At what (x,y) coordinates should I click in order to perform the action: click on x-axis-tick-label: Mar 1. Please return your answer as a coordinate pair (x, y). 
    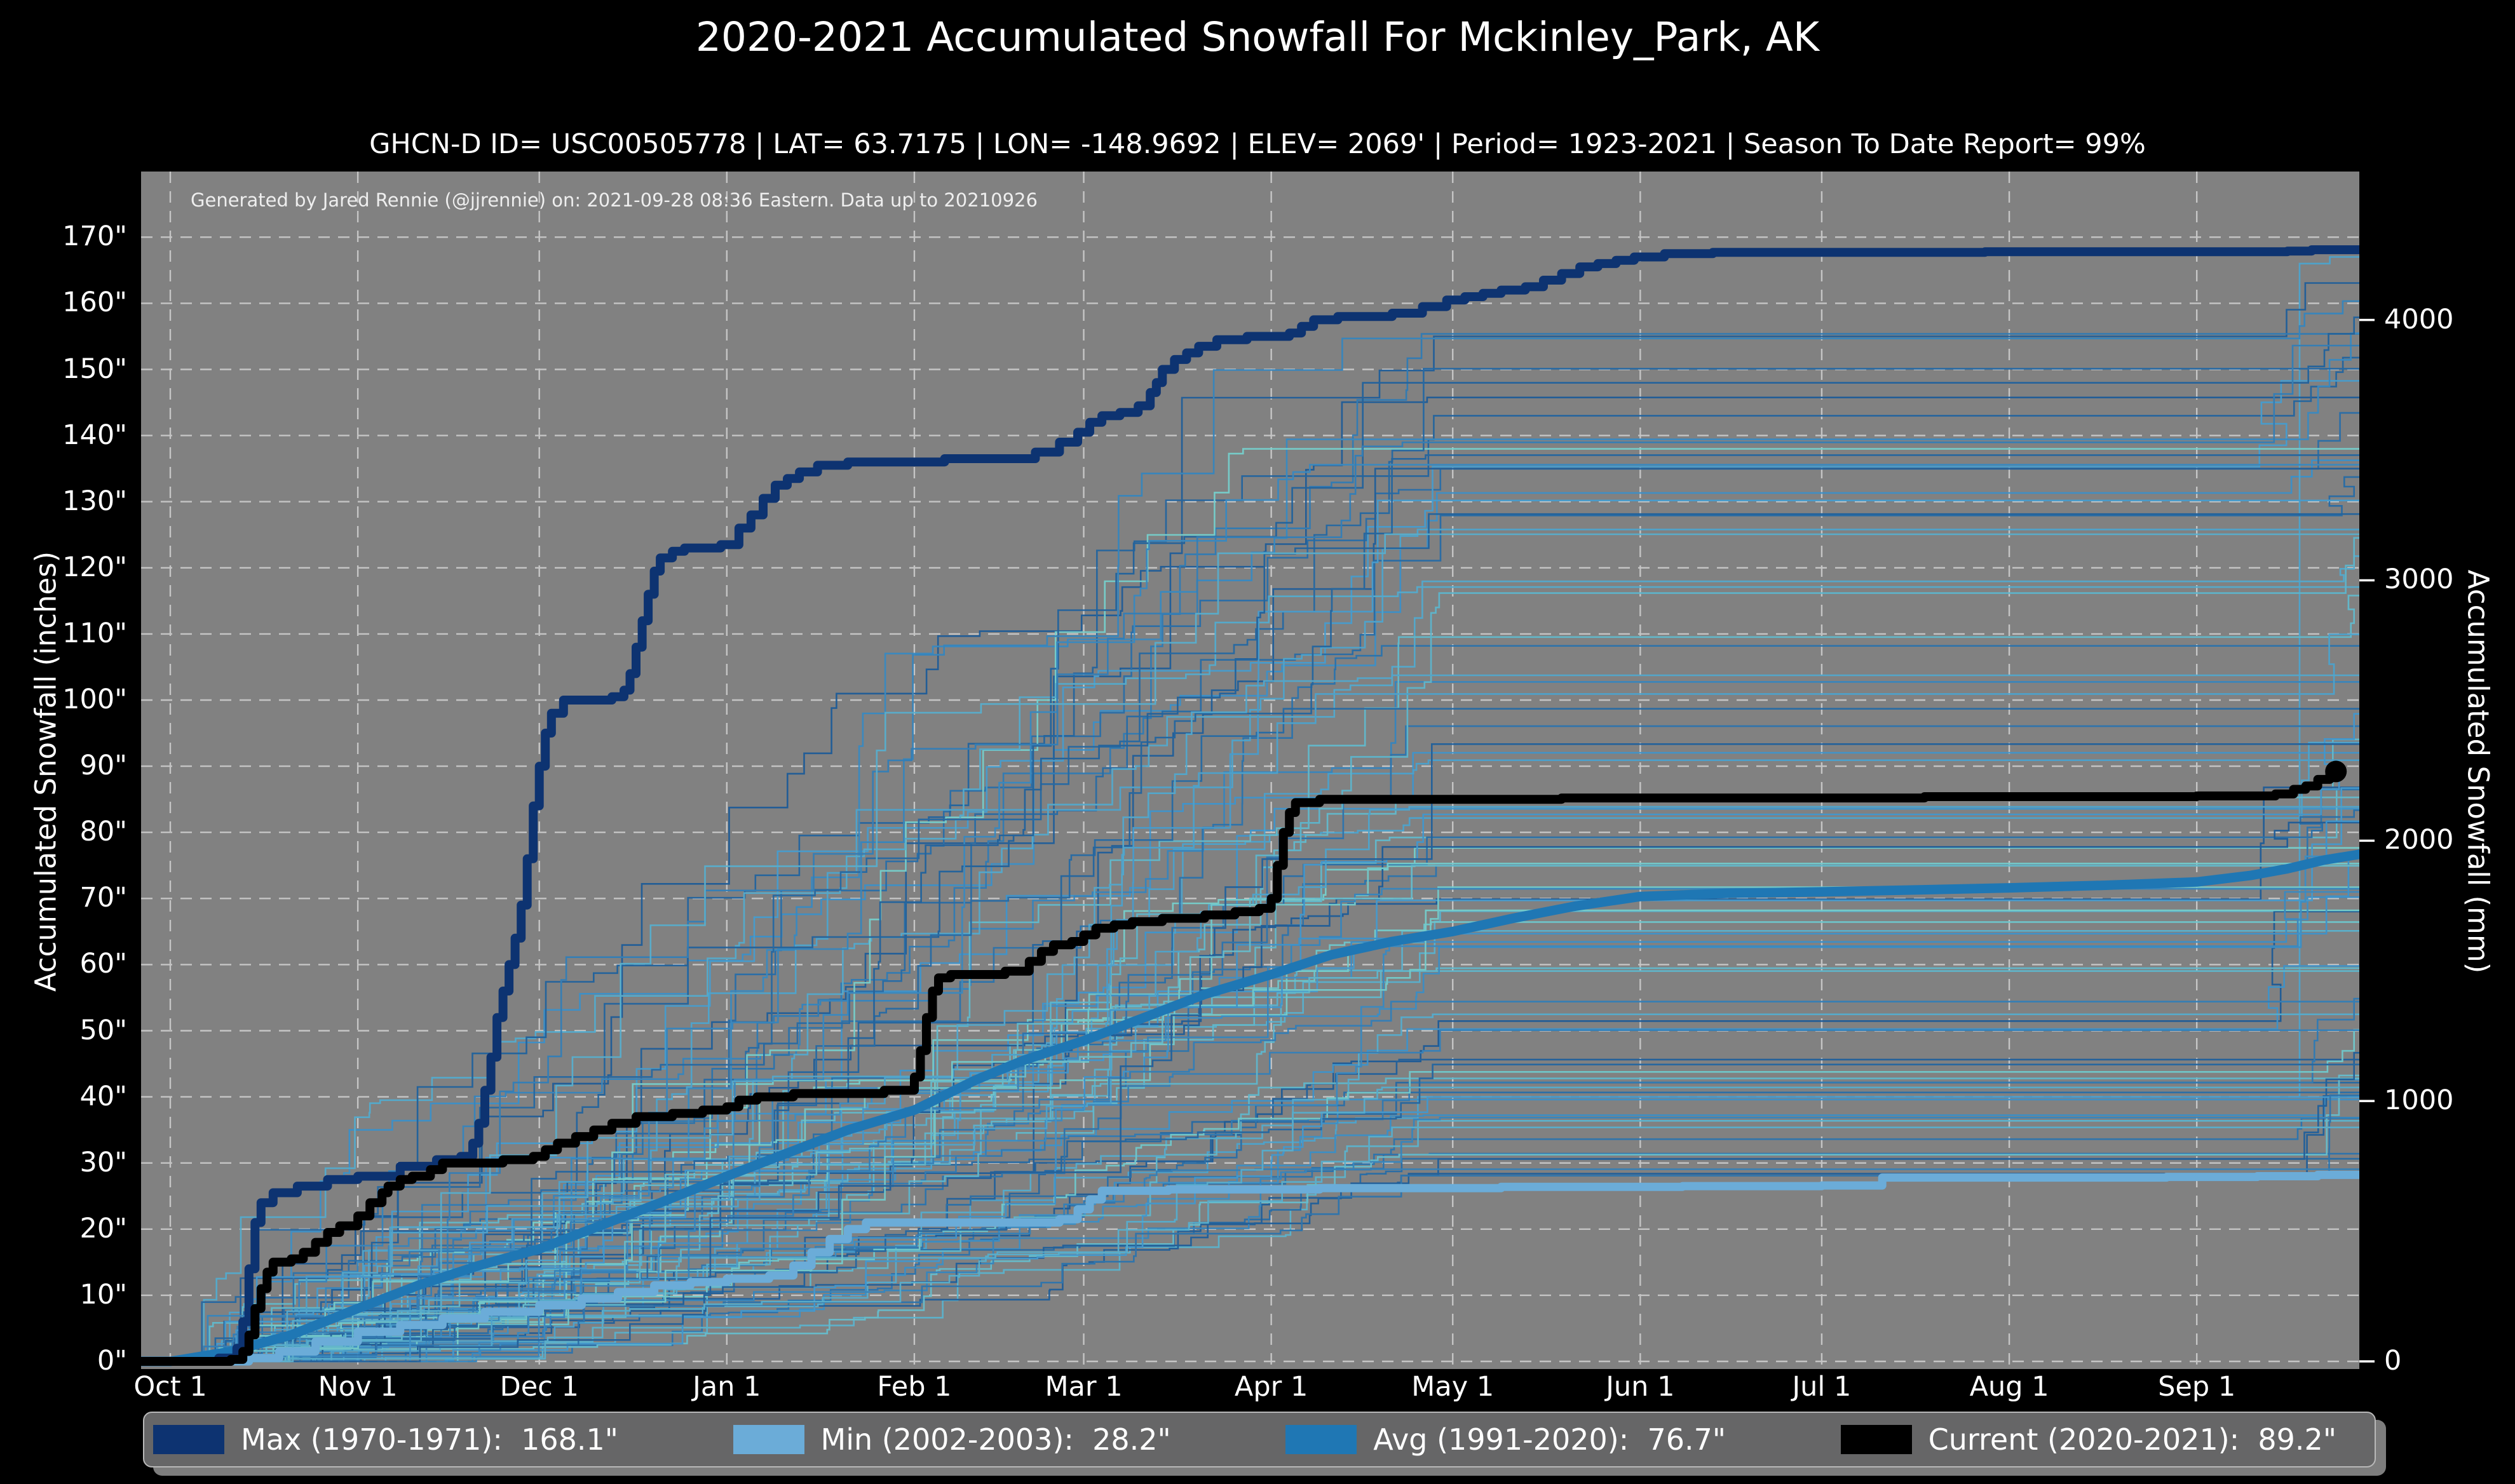
    Looking at the image, I should click on (1084, 1387).